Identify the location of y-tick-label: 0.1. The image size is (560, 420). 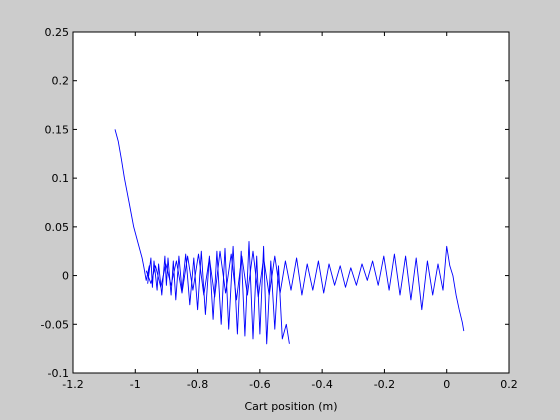
(61, 178).